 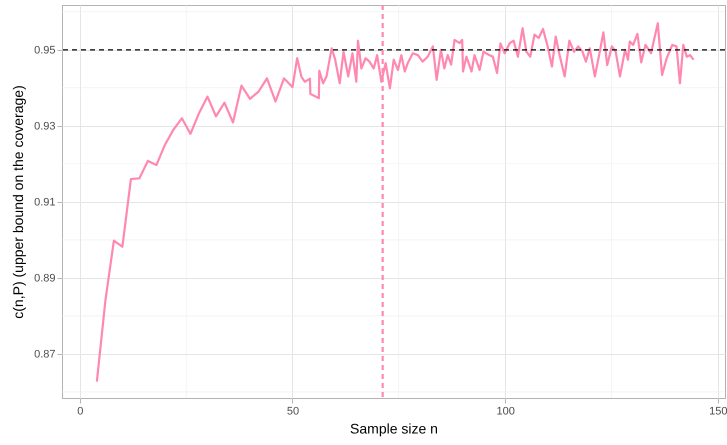 What do you see at coordinates (394, 428) in the screenshot?
I see `x-axis-title: Sample size n` at bounding box center [394, 428].